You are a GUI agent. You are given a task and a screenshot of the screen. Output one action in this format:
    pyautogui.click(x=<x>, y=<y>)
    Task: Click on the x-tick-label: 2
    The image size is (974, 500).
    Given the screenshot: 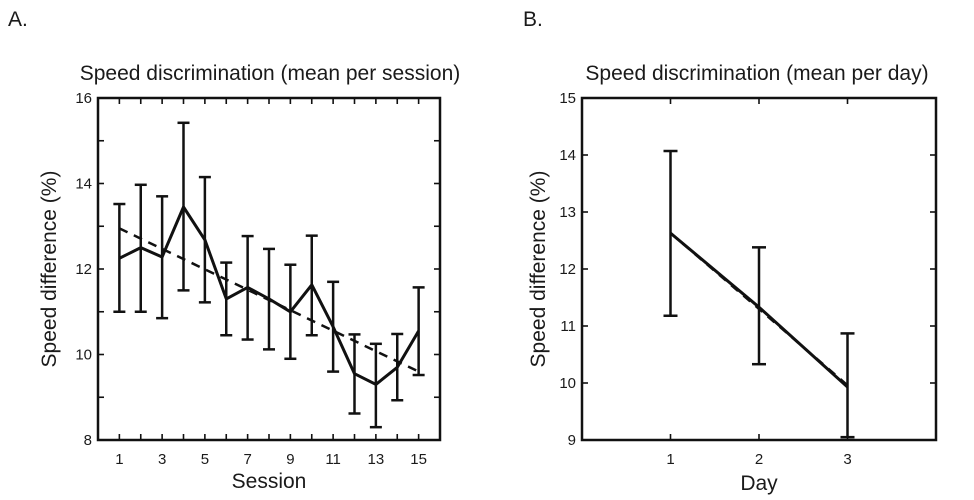 What is the action you would take?
    pyautogui.click(x=759, y=459)
    